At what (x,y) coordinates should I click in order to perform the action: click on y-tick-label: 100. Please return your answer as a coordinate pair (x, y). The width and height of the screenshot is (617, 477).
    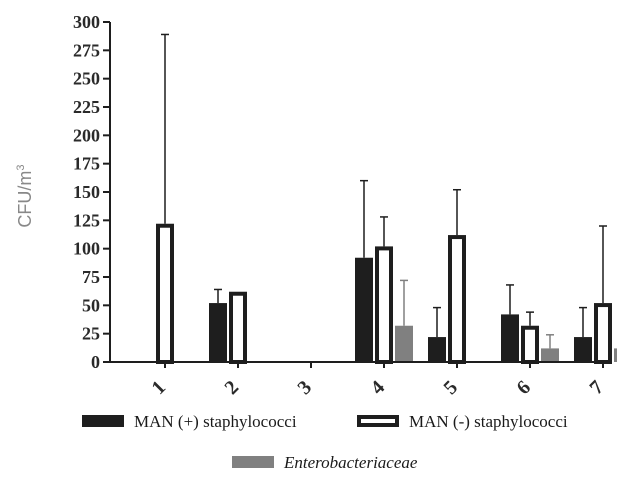
    Looking at the image, I should click on (86, 249).